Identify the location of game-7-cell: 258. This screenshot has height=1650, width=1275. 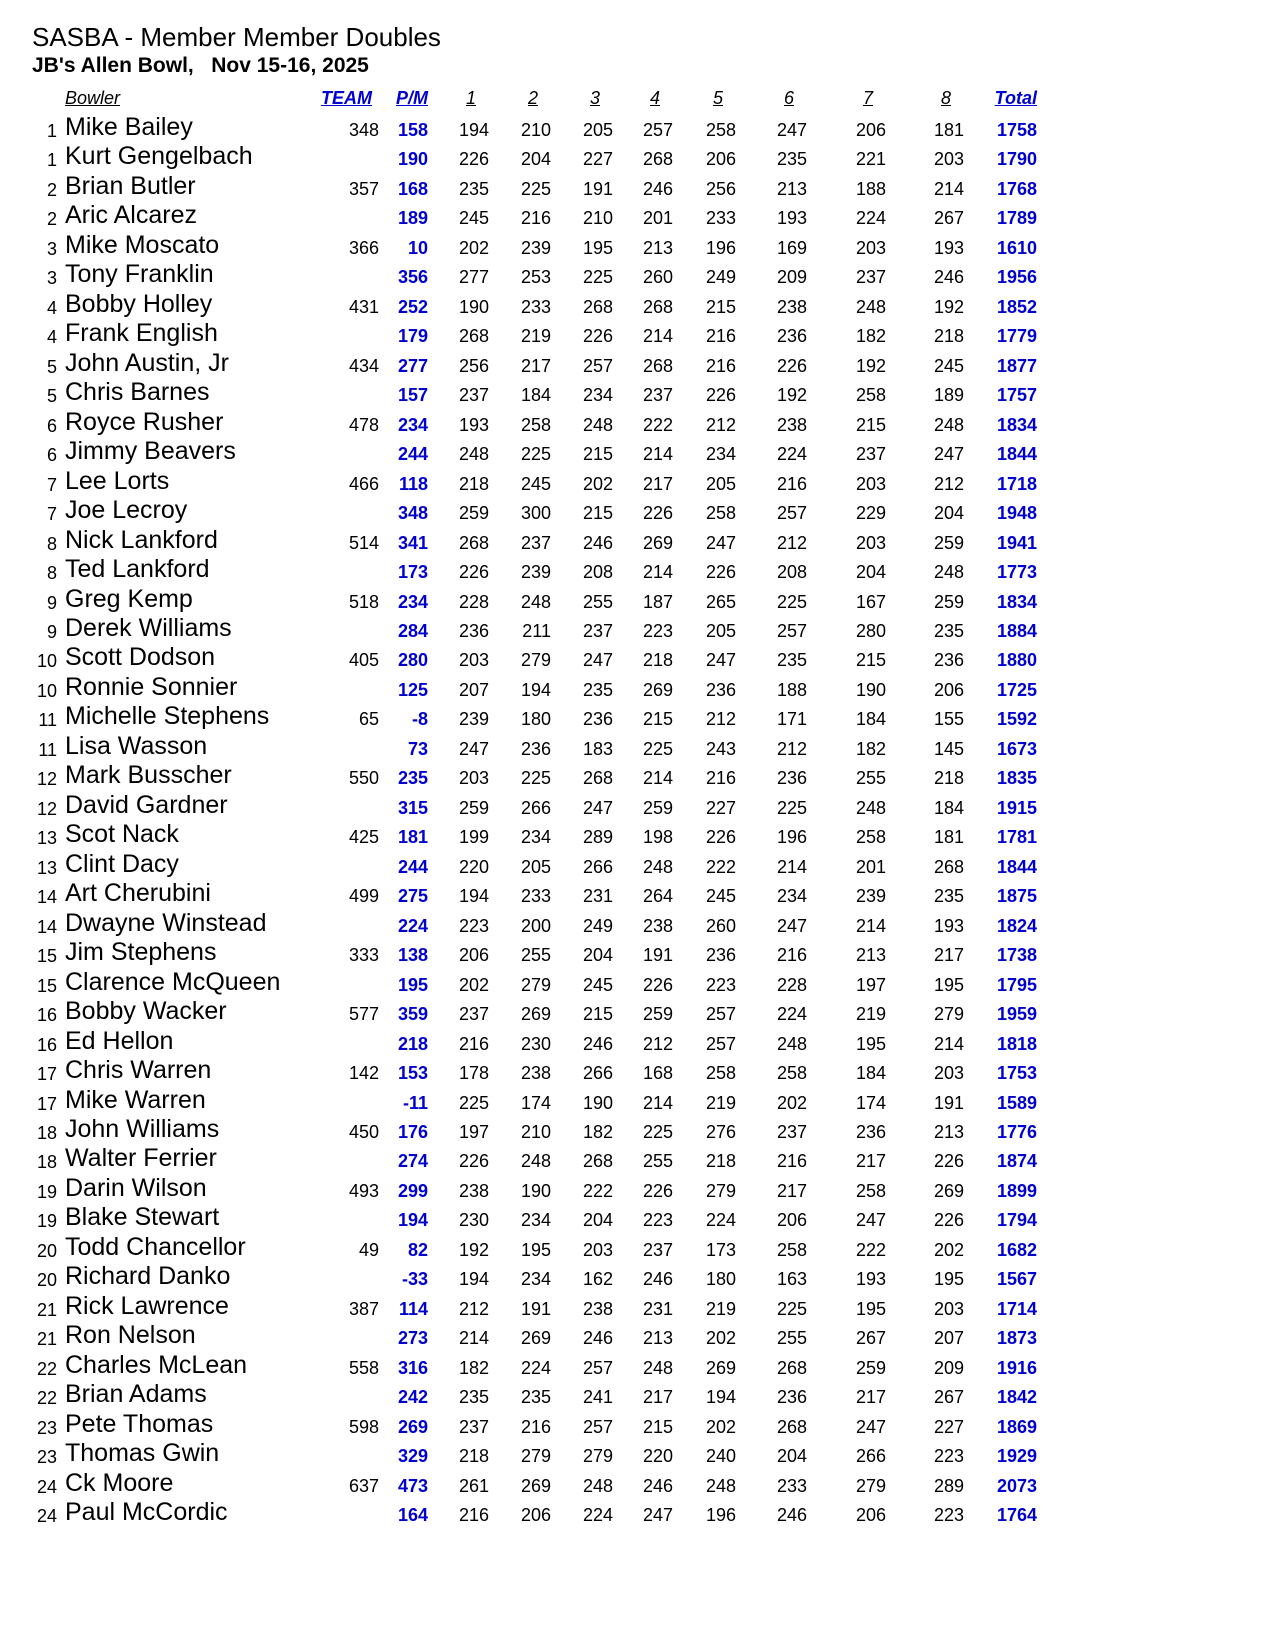
(870, 837).